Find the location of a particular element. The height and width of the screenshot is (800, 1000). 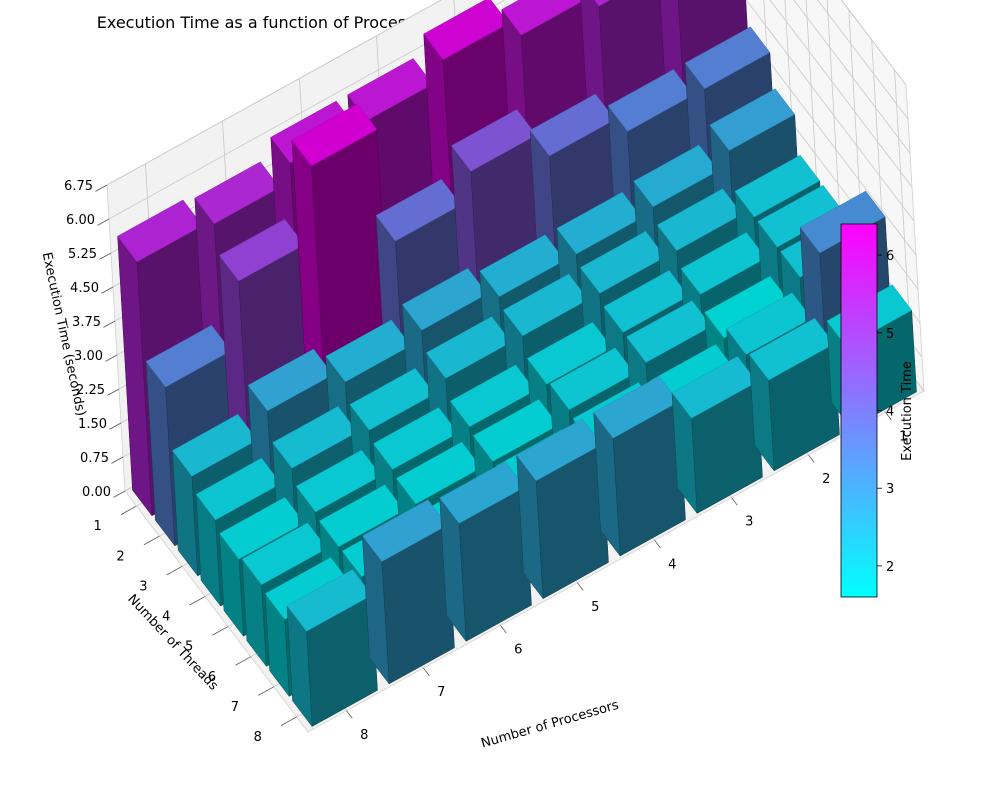

colorbar-tick-label: 5 is located at coordinates (890, 334).